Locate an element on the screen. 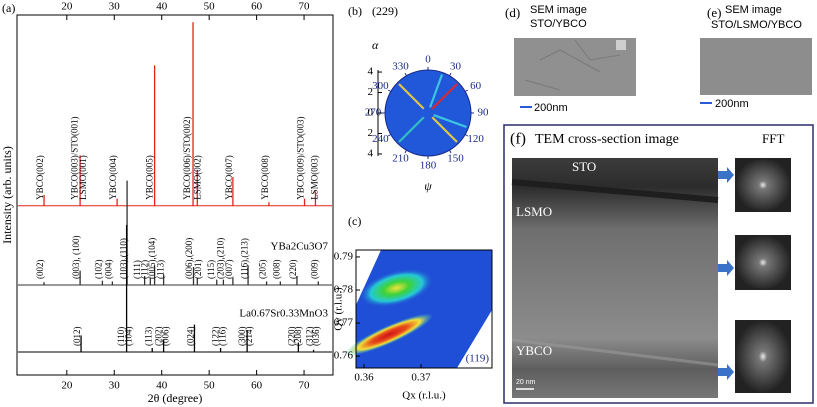  panel-label: (e) is located at coordinates (714, 12).